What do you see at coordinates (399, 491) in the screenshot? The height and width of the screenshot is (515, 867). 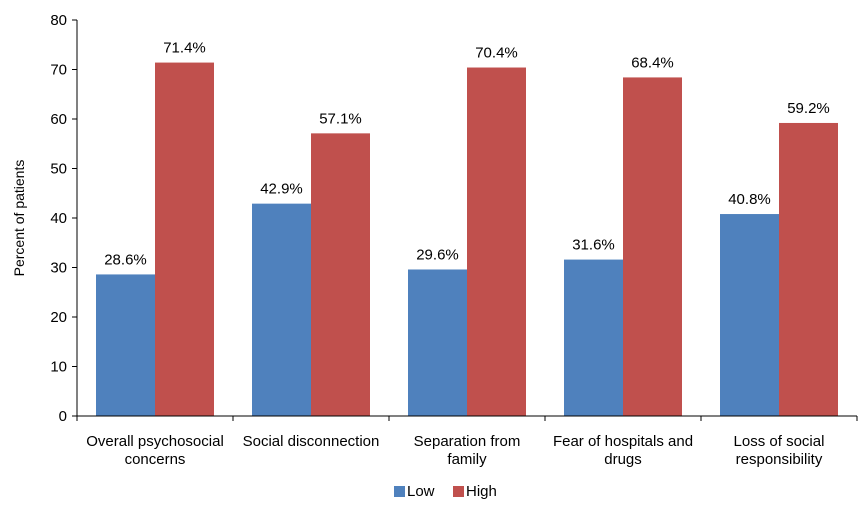 I see `legend-swatch-low` at bounding box center [399, 491].